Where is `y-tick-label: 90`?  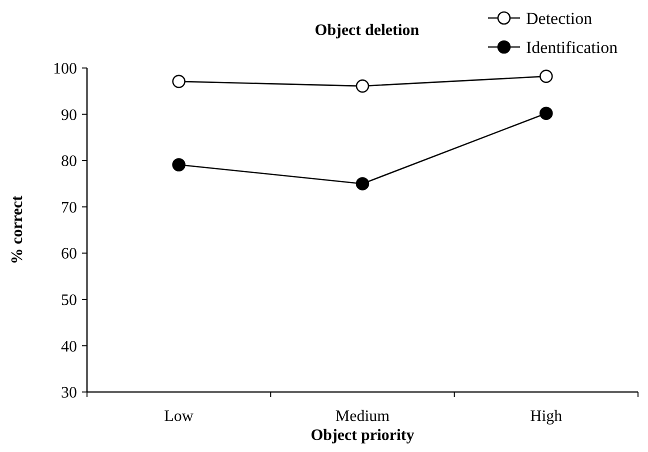
y-tick-label: 90 is located at coordinates (69, 115).